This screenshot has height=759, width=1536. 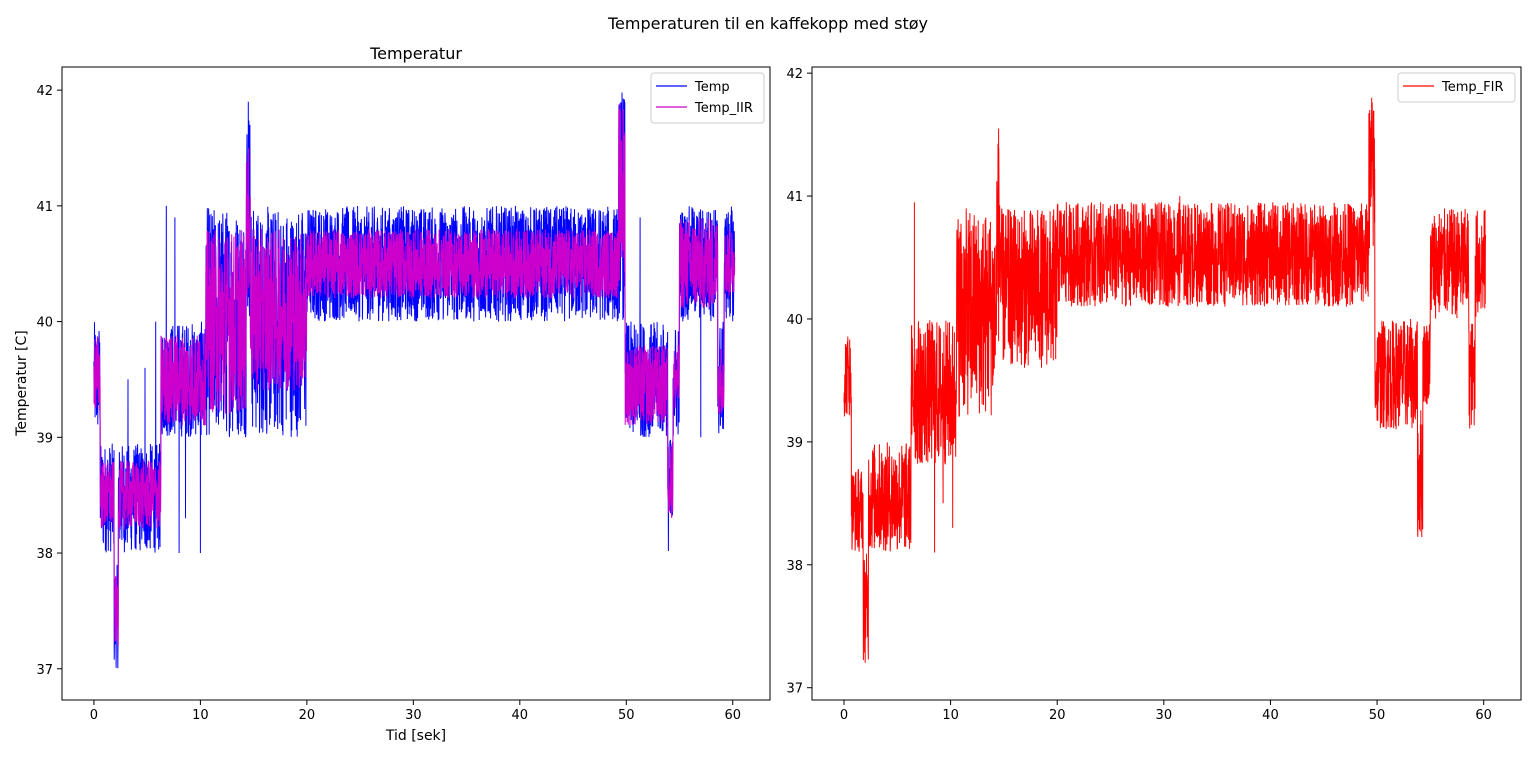 What do you see at coordinates (415, 53) in the screenshot?
I see `left-chart-title: Temperatur` at bounding box center [415, 53].